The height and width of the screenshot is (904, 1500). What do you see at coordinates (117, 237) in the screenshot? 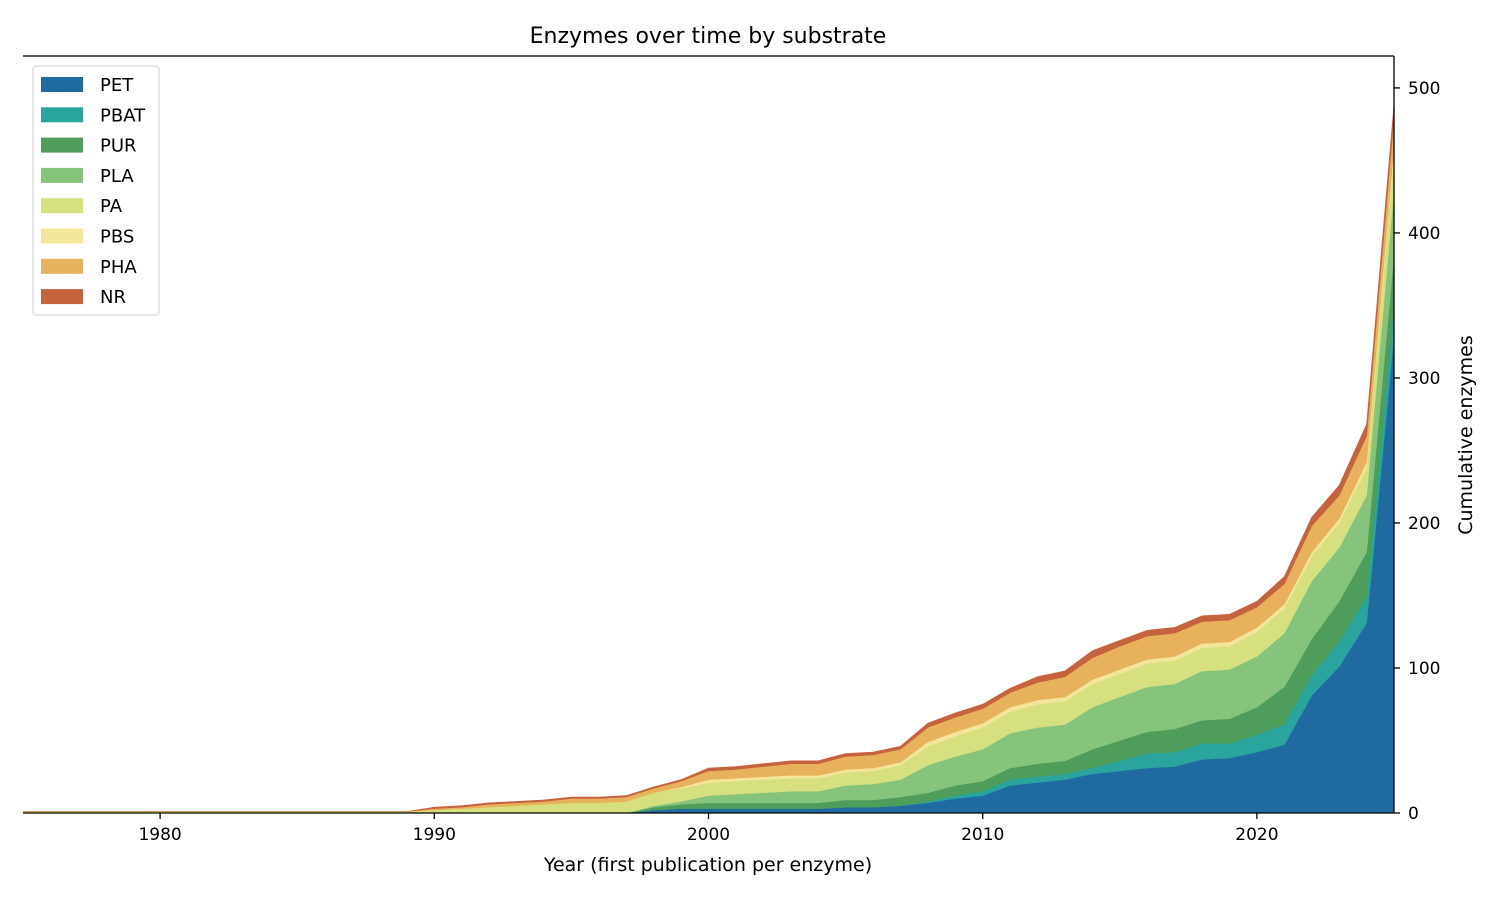
I see `legend-label-pbs: PBS` at bounding box center [117, 237].